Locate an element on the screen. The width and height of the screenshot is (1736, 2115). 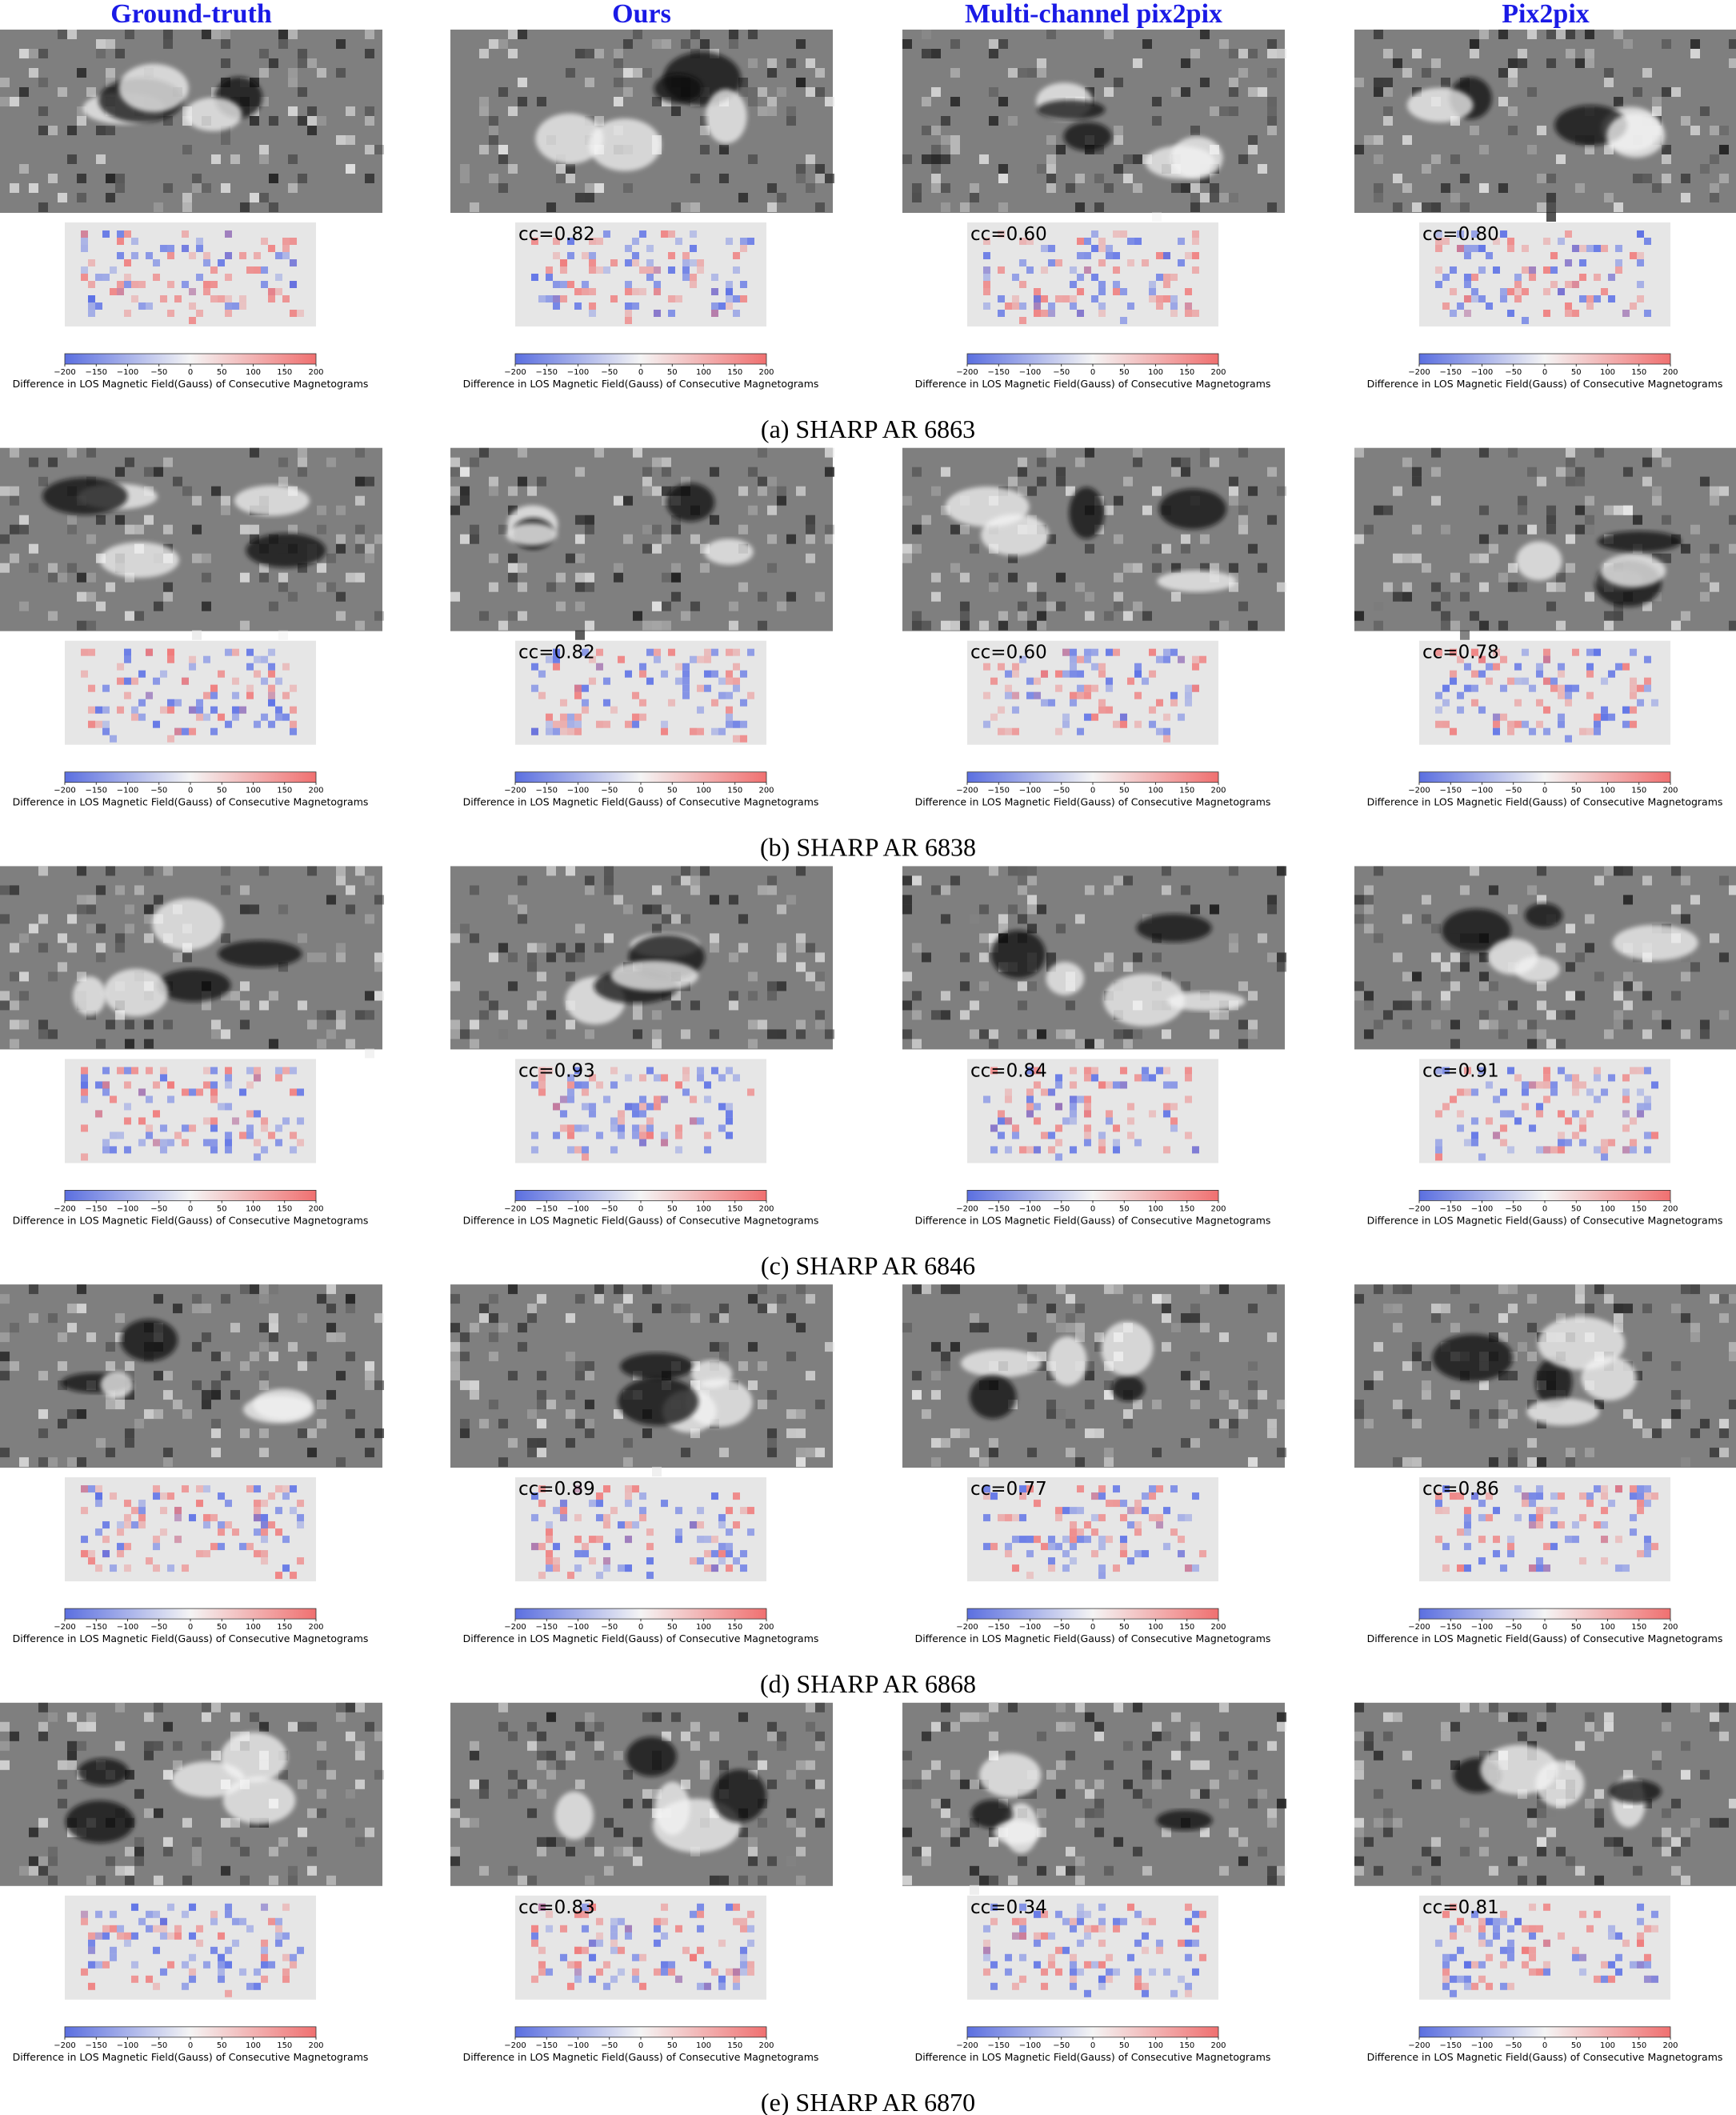
magnetogram is located at coordinates (1545, 958).